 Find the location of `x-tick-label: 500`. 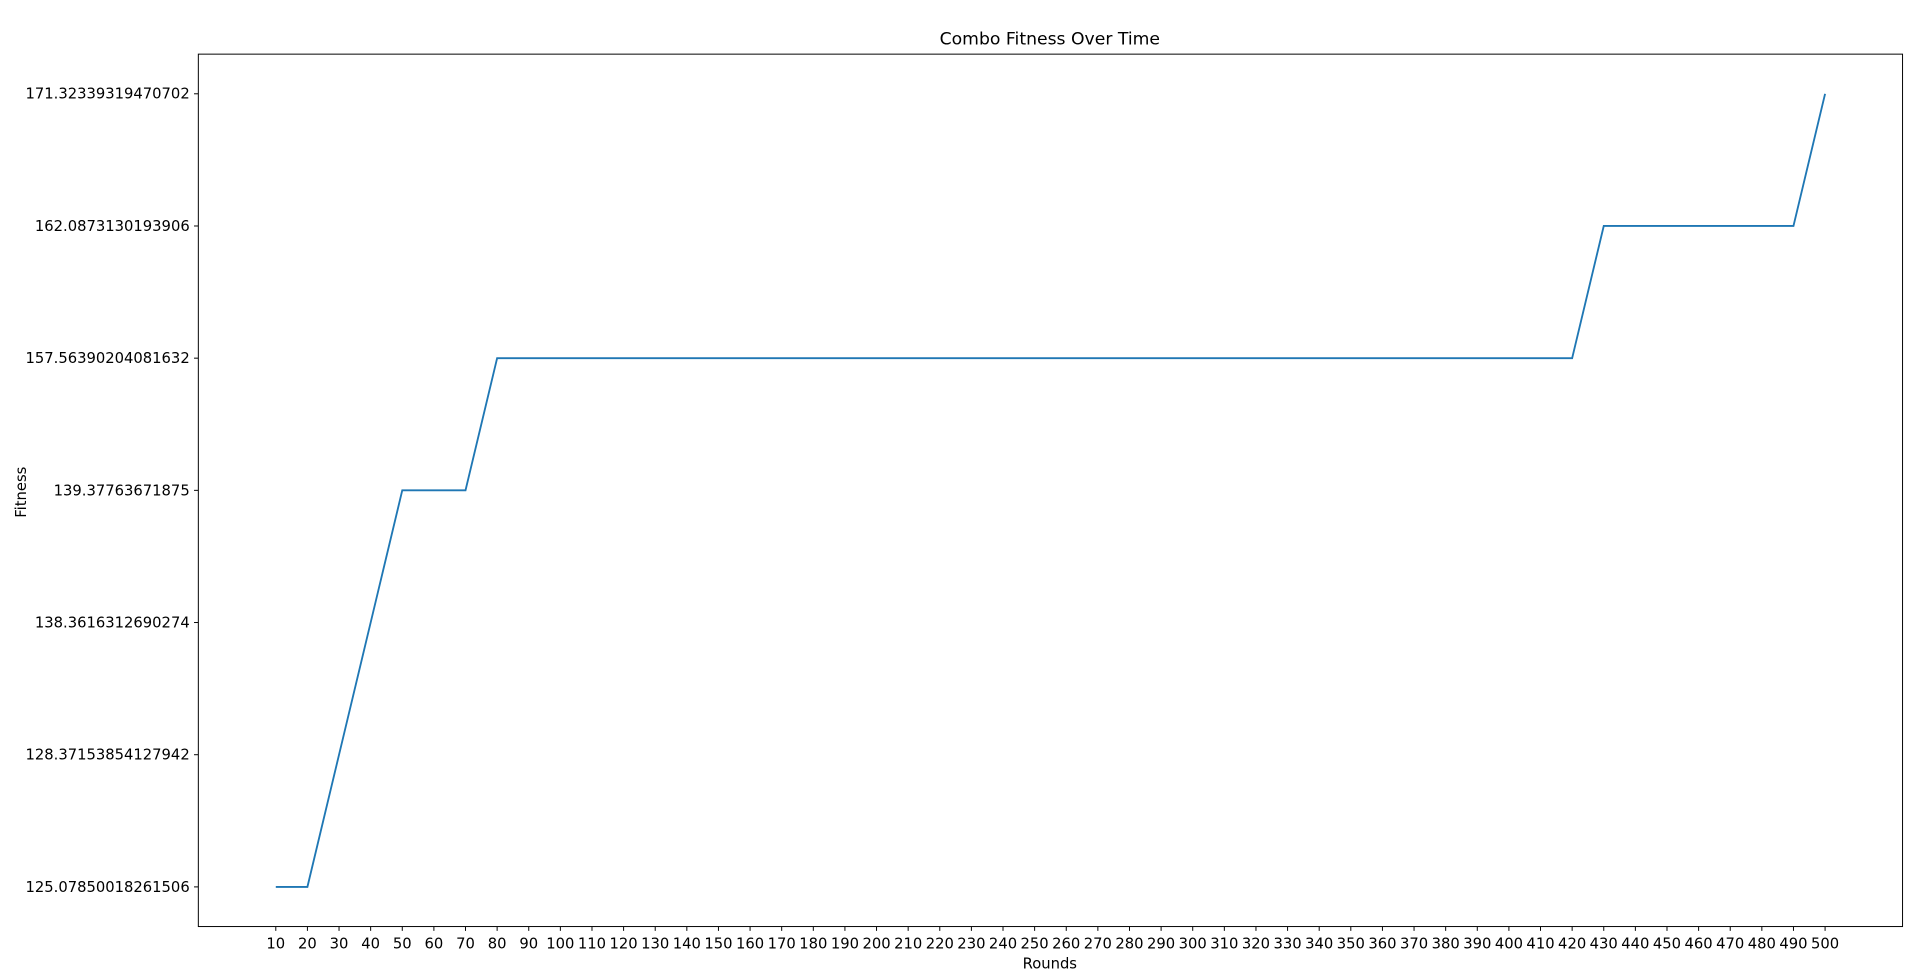

x-tick-label: 500 is located at coordinates (1825, 944).